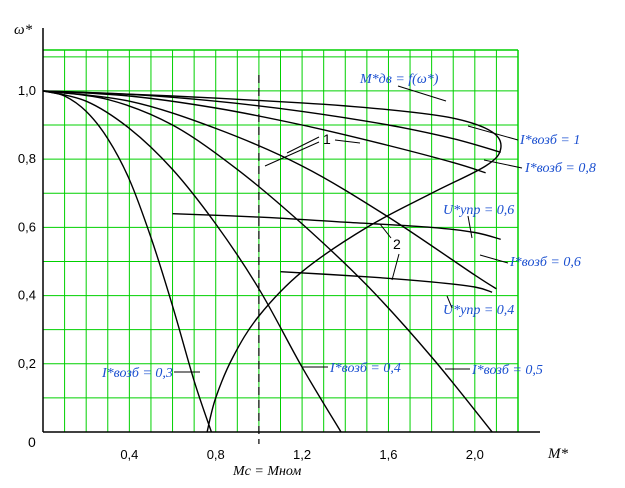  What do you see at coordinates (557, 454) in the screenshot?
I see `x-axis-title: M*` at bounding box center [557, 454].